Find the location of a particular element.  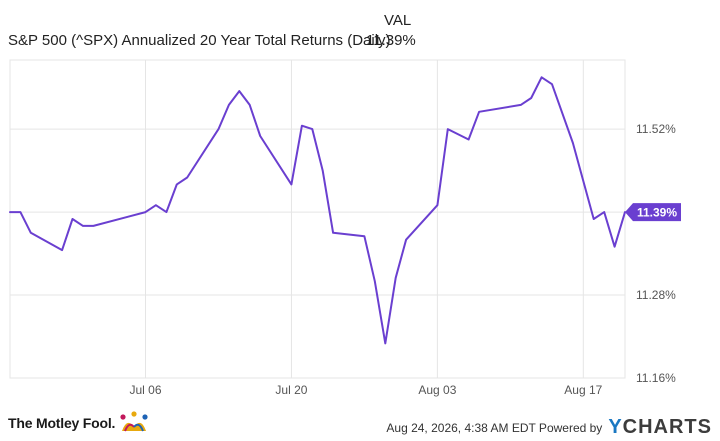

timestamp: Aug 24, 2026, 4:38 AM EDT Powered by is located at coordinates (494, 427).